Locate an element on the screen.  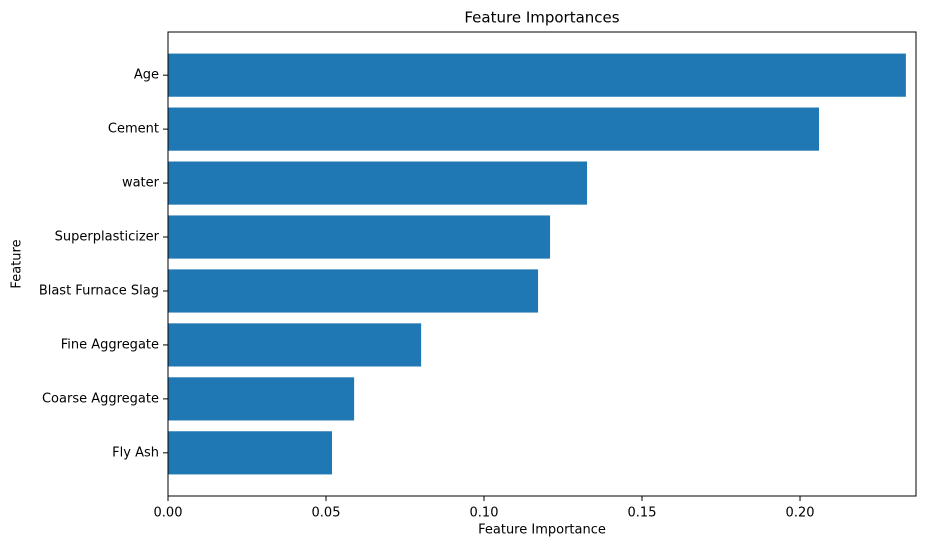
x-tick-label: 0.15 is located at coordinates (642, 513).